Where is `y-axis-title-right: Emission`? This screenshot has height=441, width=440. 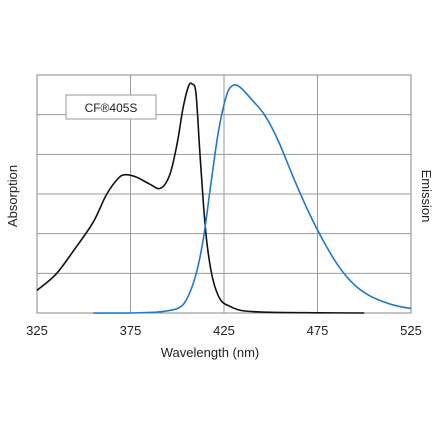
y-axis-title-right: Emission is located at coordinates (426, 196).